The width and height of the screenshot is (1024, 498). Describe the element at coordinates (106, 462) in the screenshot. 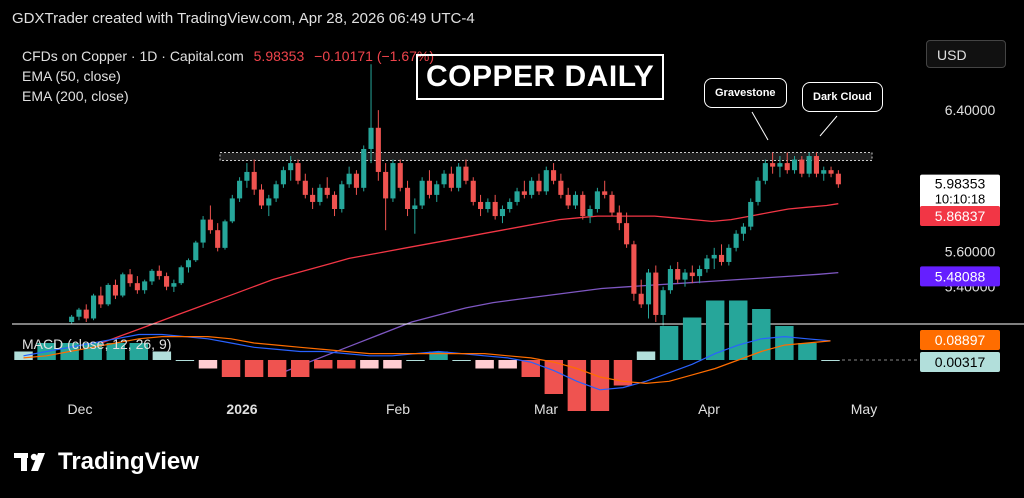

I see `tradingview-footer: TradingView` at that location.